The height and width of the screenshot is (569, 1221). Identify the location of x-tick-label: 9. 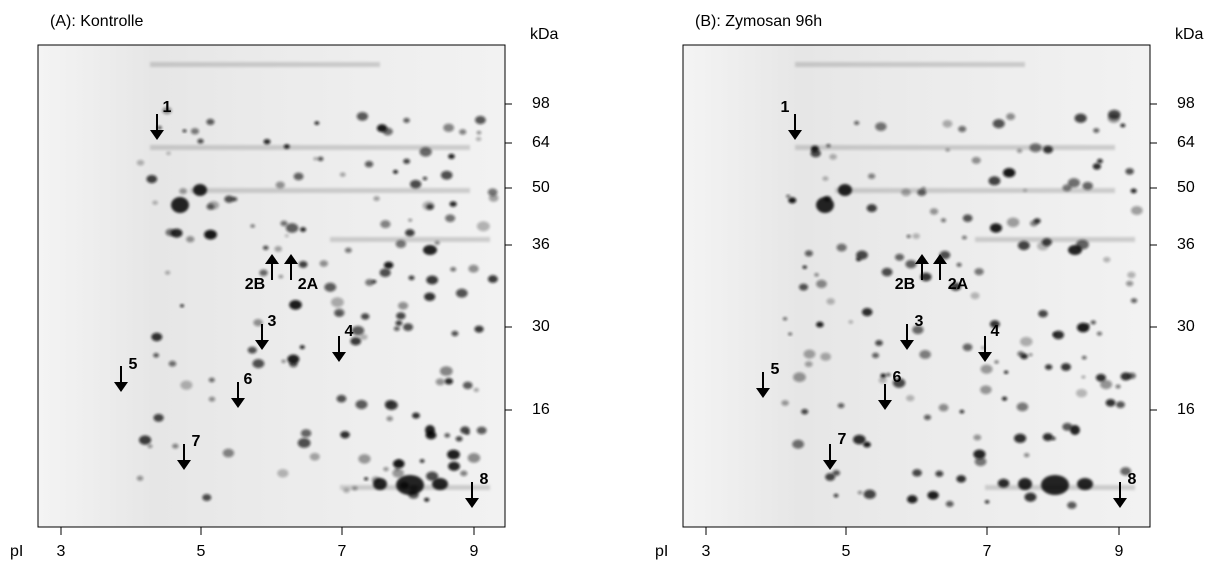
(1119, 551).